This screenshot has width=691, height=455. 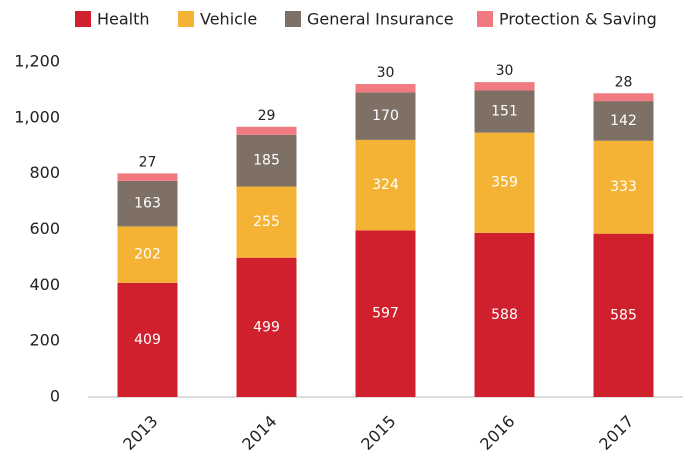 I want to click on data-label: 28, so click(x=624, y=82).